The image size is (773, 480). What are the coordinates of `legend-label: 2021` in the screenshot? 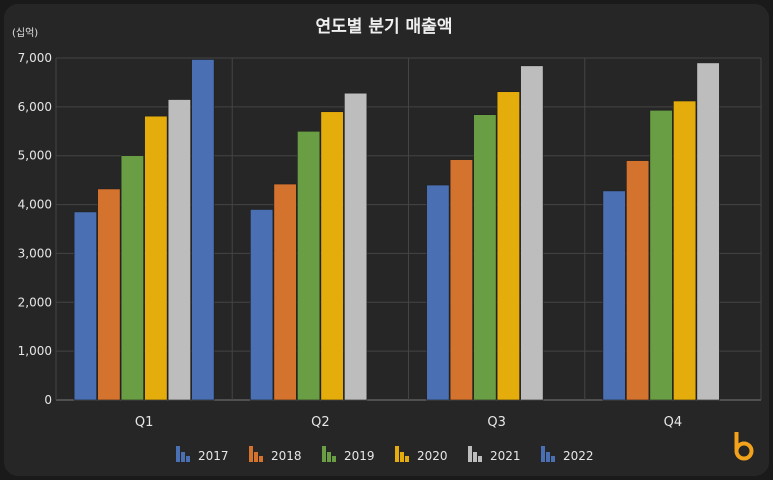 It's located at (505, 456).